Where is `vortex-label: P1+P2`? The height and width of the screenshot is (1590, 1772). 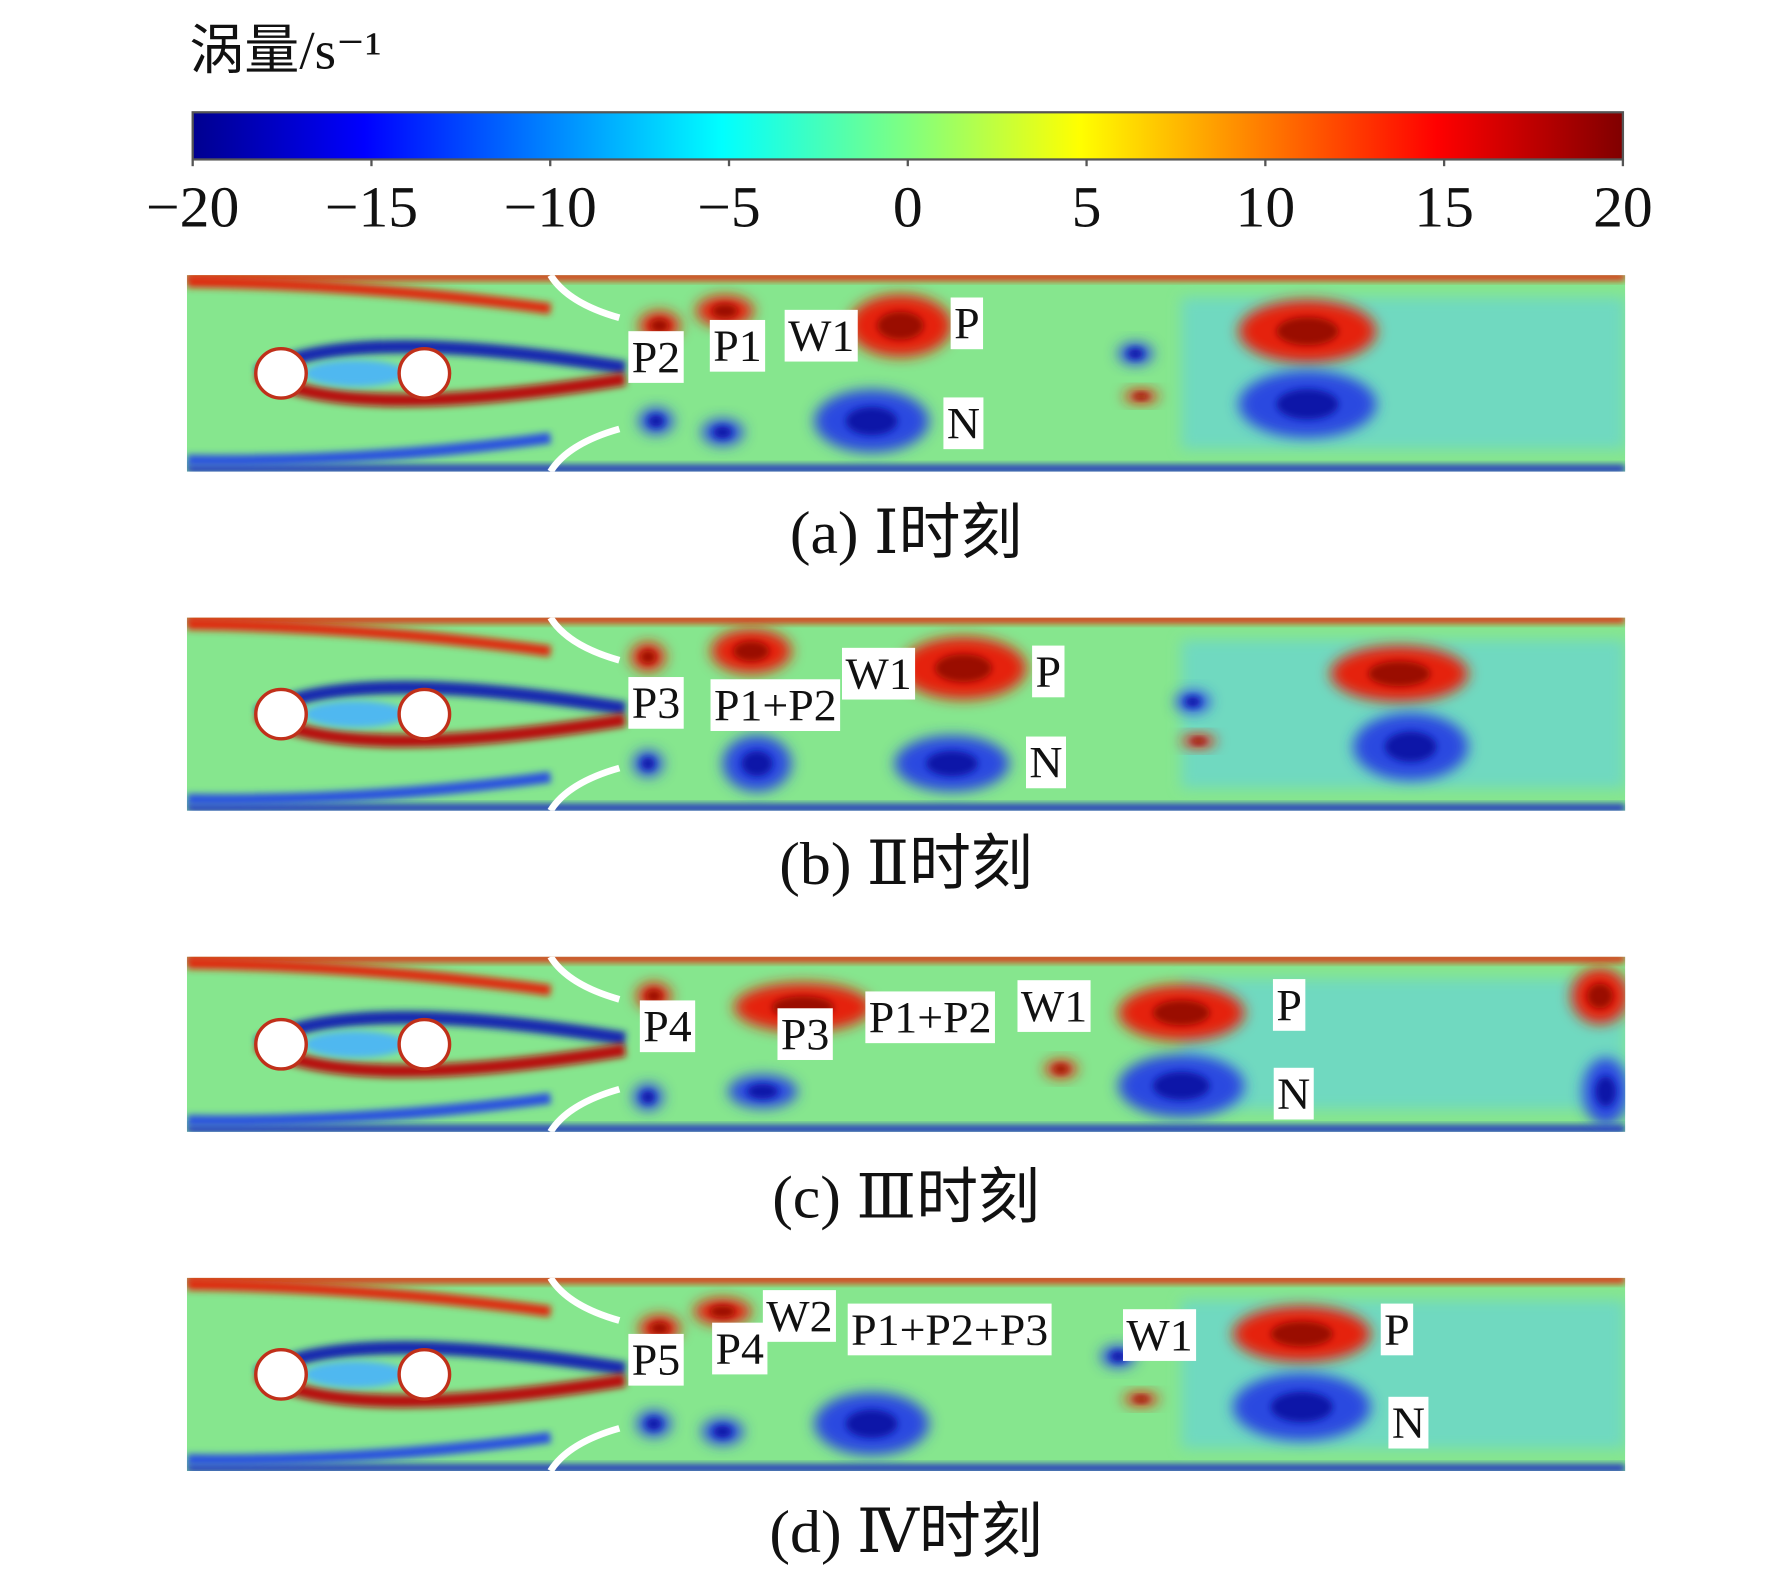
vortex-label: P1+P2 is located at coordinates (775, 704).